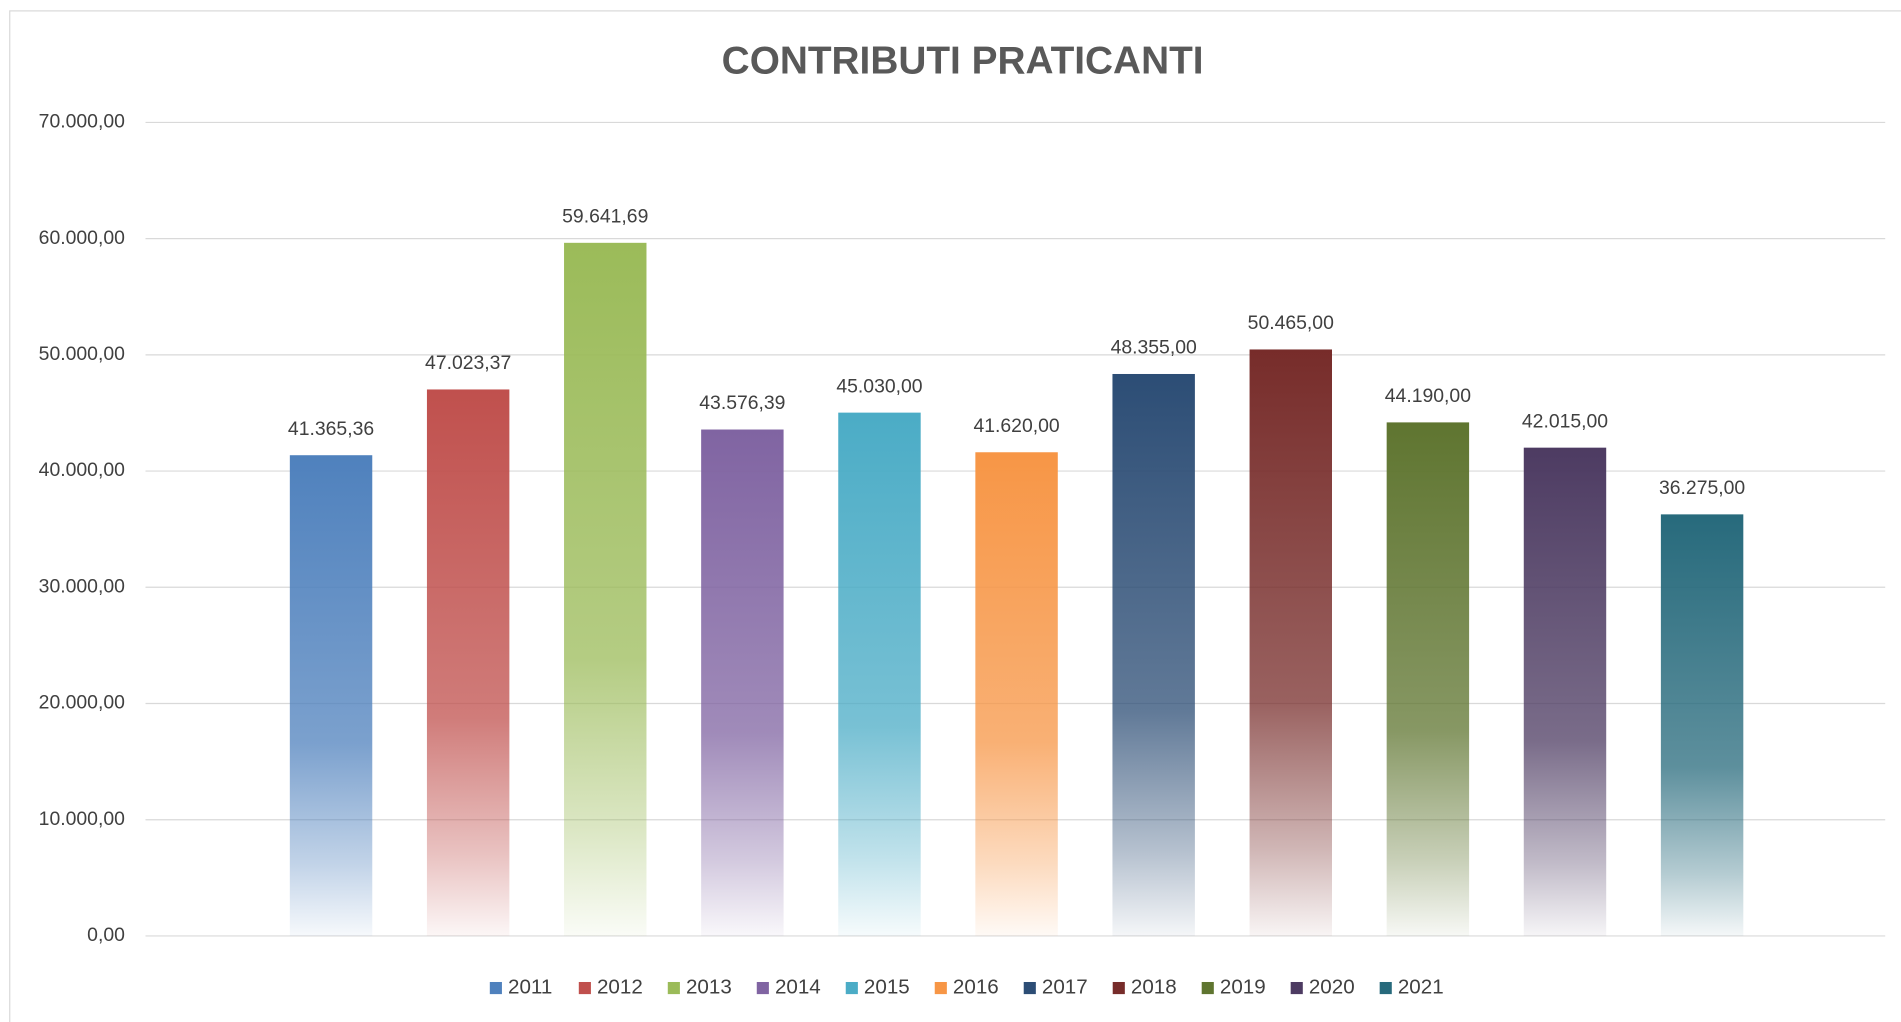 This screenshot has width=1901, height=1022. Describe the element at coordinates (530, 986) in the screenshot. I see `legend-label: 2011` at that location.